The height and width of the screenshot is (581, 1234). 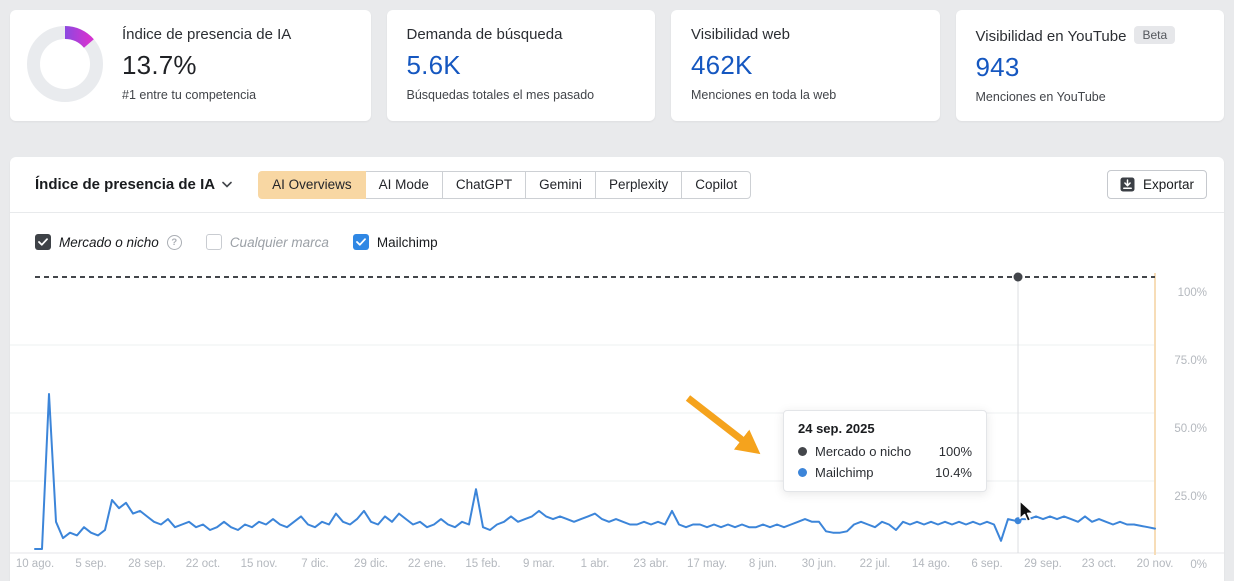 I want to click on metric-selector-dropdown: Índice de presencia de IA, so click(x=133, y=184).